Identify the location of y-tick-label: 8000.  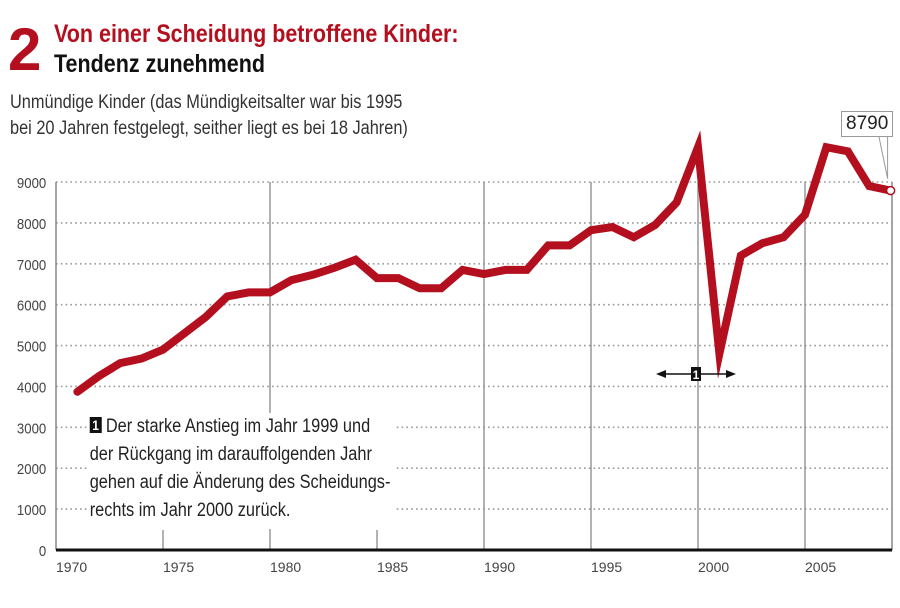
(31, 223).